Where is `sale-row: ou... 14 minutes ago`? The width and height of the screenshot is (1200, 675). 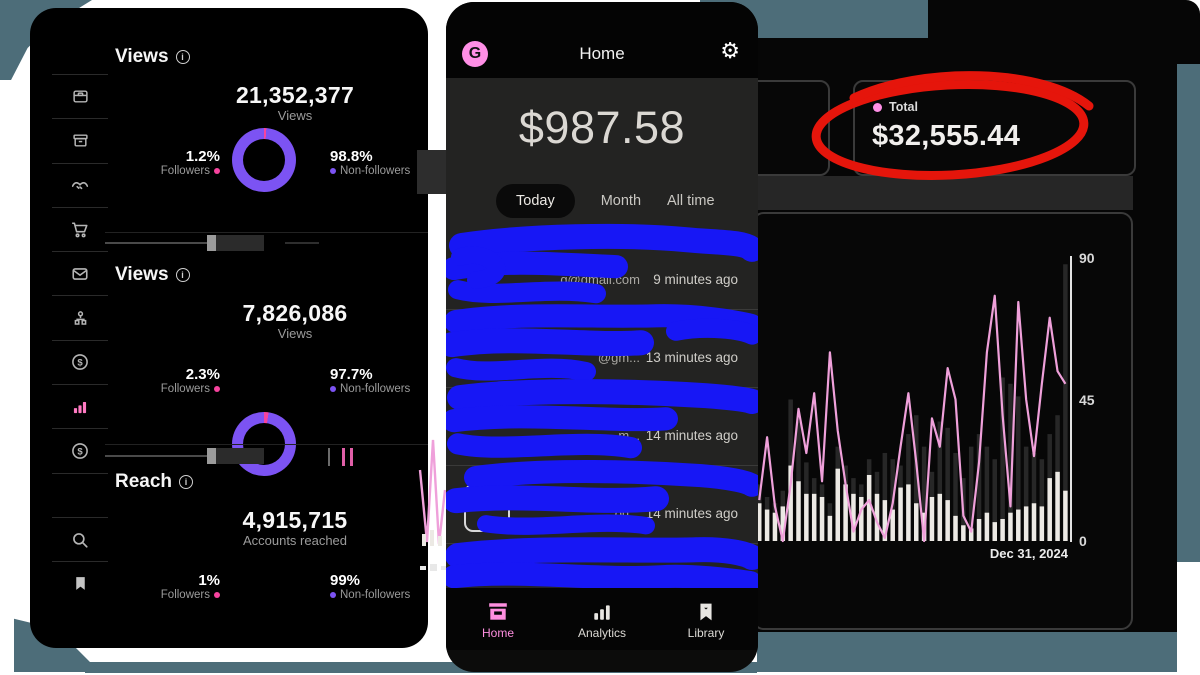
sale-row: ou... 14 minutes ago is located at coordinates (602, 501).